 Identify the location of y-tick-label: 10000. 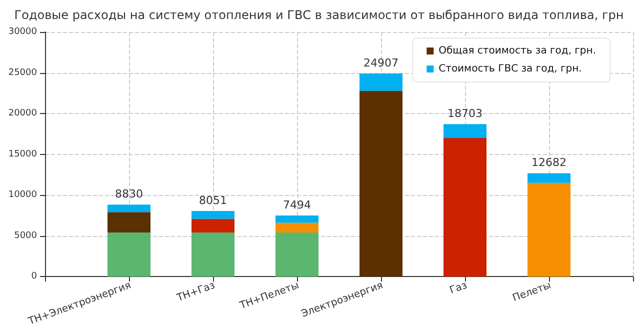
(23, 195).